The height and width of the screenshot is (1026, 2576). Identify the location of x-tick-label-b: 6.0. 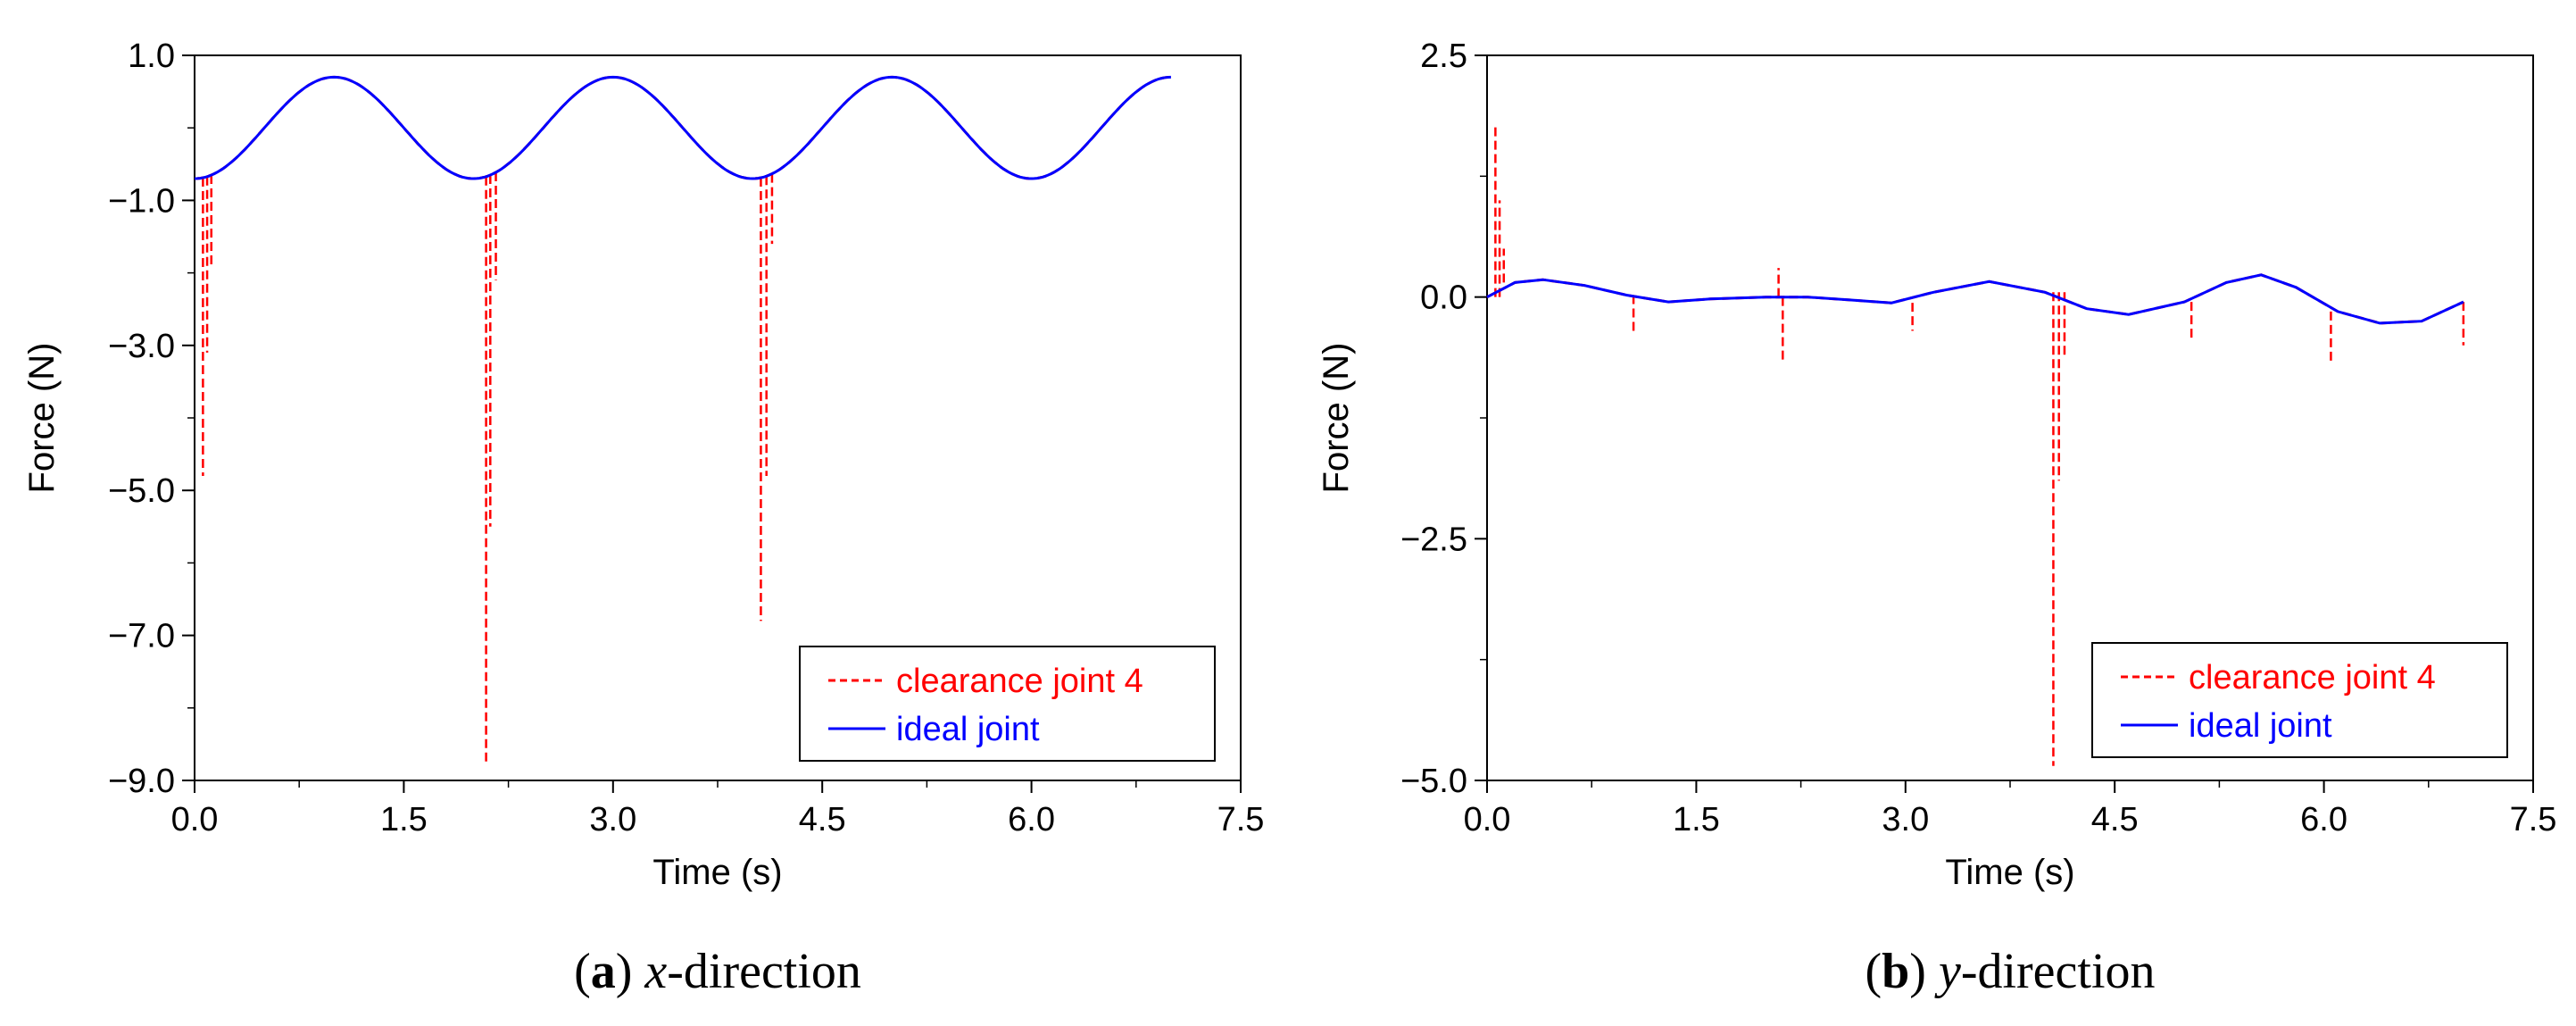
(2323, 820).